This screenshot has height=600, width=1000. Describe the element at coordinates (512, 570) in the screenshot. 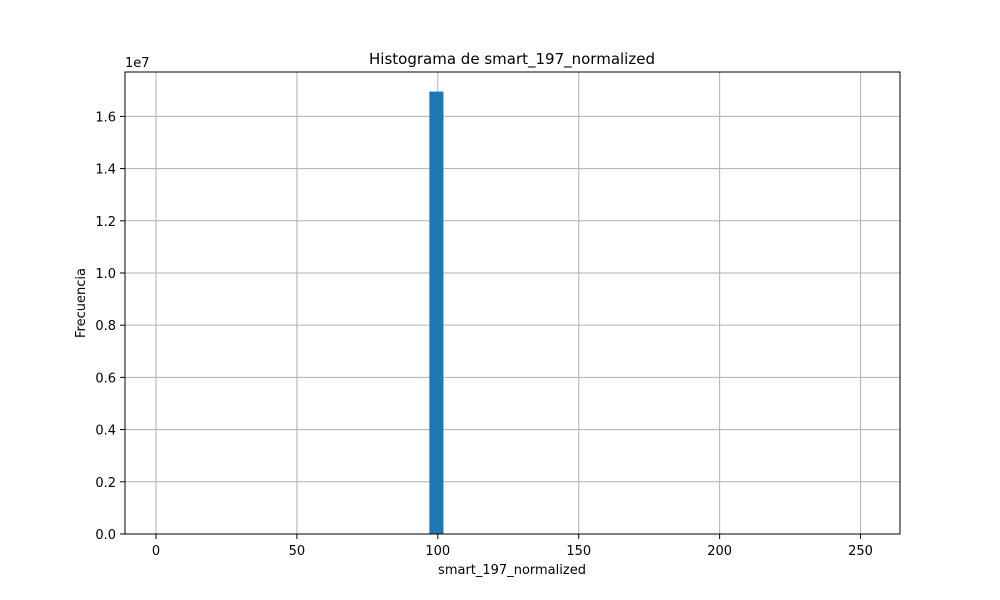

I see `x-axis-label: smart_197_normalized` at that location.